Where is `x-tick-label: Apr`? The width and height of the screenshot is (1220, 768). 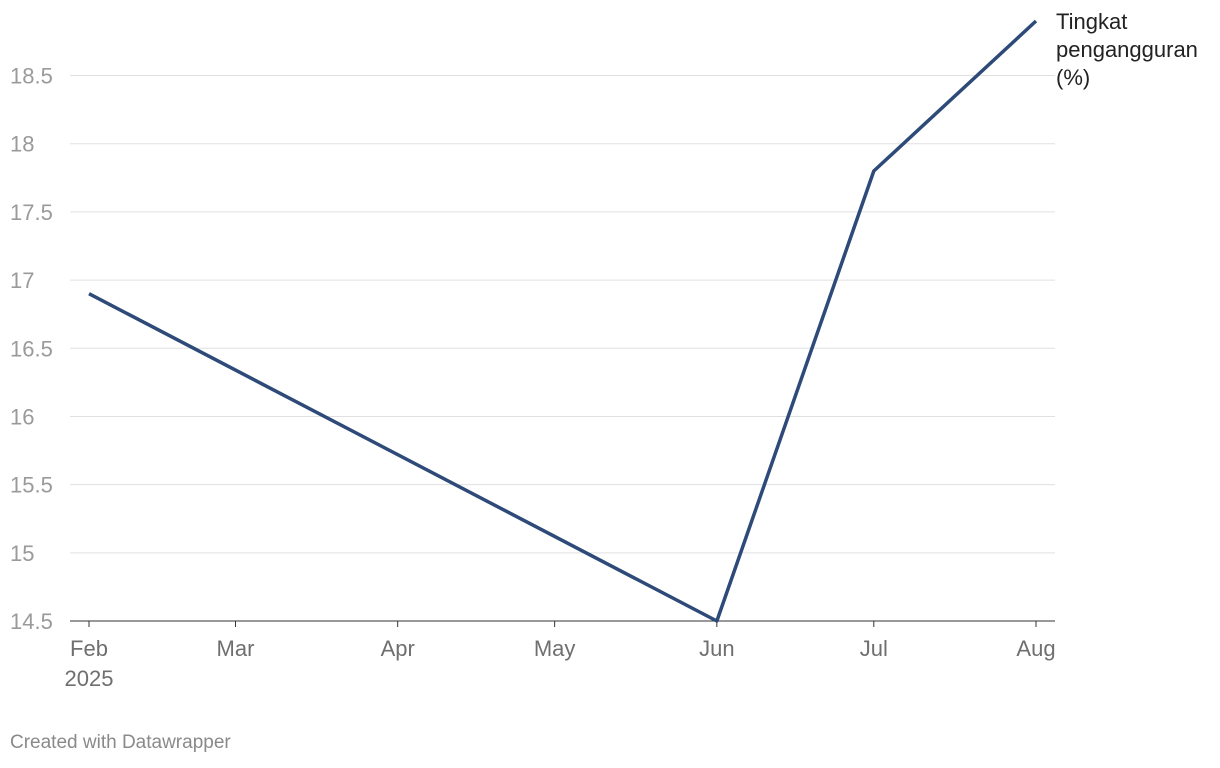
x-tick-label: Apr is located at coordinates (398, 648).